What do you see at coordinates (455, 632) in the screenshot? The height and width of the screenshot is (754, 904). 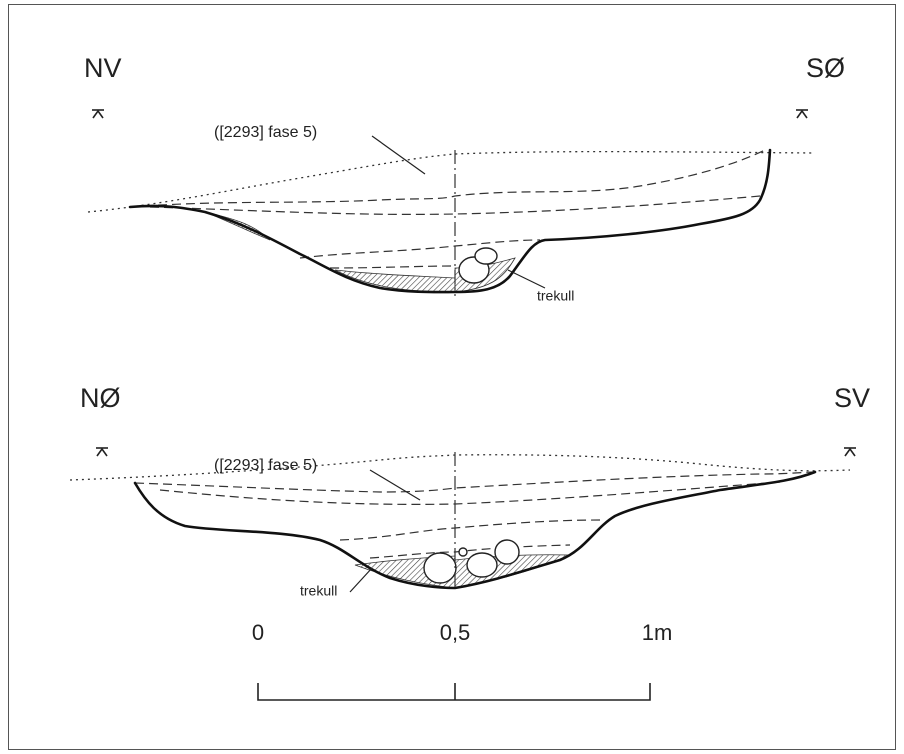 I see `scale-label: 0,5` at bounding box center [455, 632].